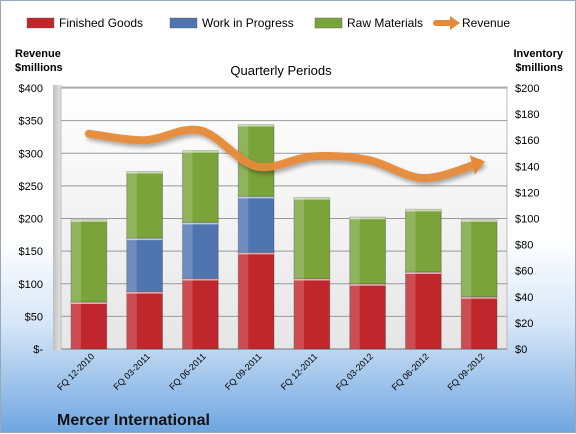 The image size is (576, 434). What do you see at coordinates (187, 371) in the screenshot?
I see `x-tick-label: FQ 06-2011` at bounding box center [187, 371].